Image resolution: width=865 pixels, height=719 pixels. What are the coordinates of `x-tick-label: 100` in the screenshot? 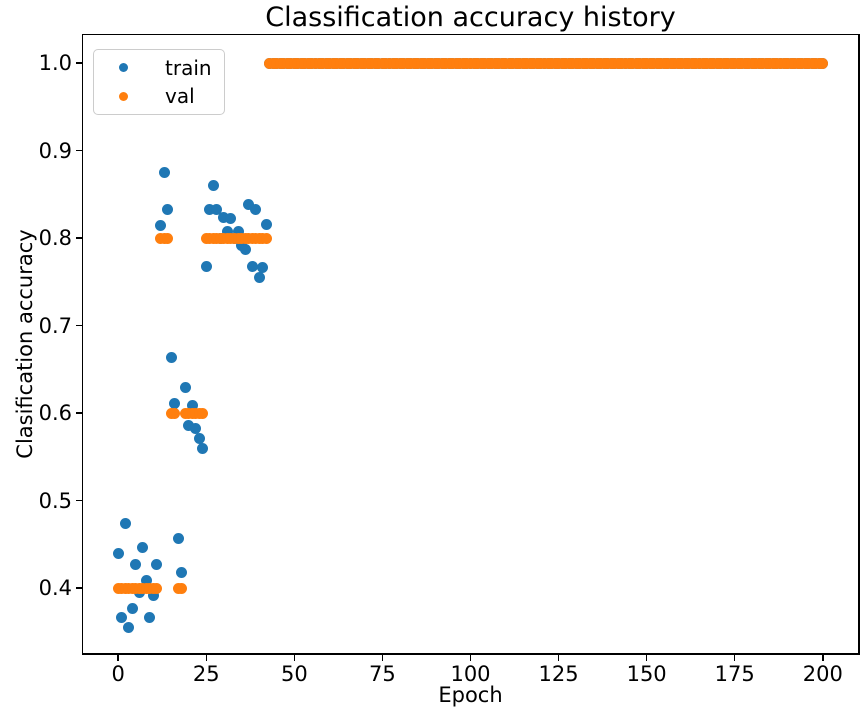 It's located at (470, 674).